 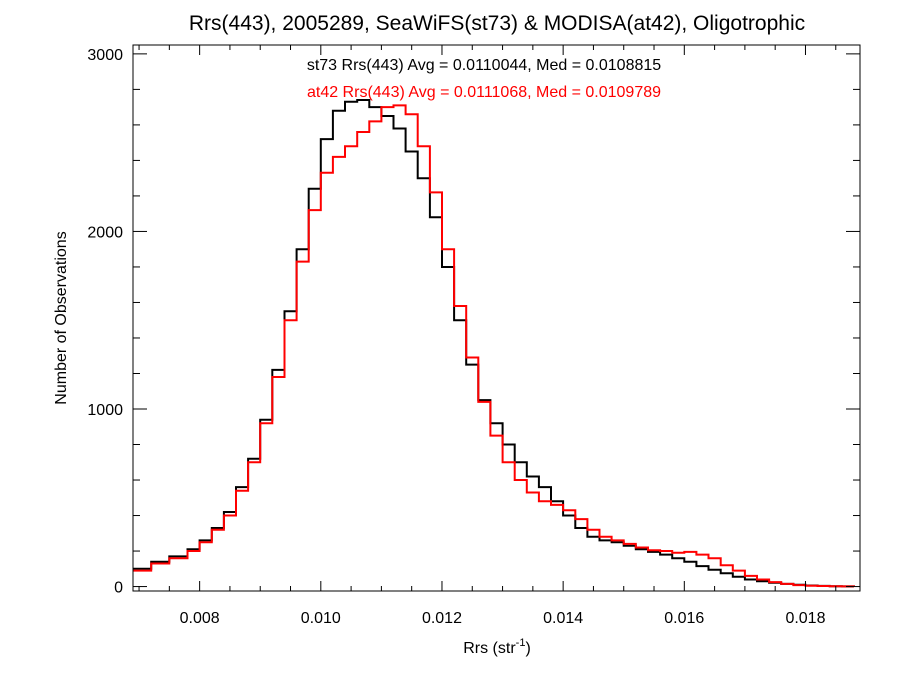 I want to click on x-axis-label-exponent: -1, so click(x=521, y=643).